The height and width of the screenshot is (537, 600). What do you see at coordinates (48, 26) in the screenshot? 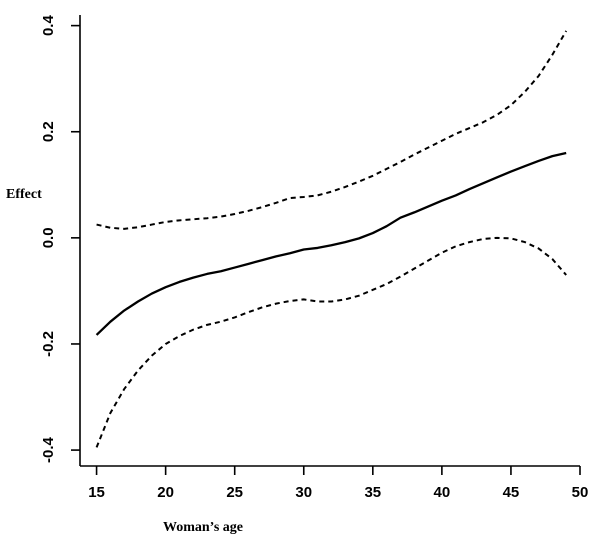
I see `y-tick-label: 0.4` at bounding box center [48, 26].